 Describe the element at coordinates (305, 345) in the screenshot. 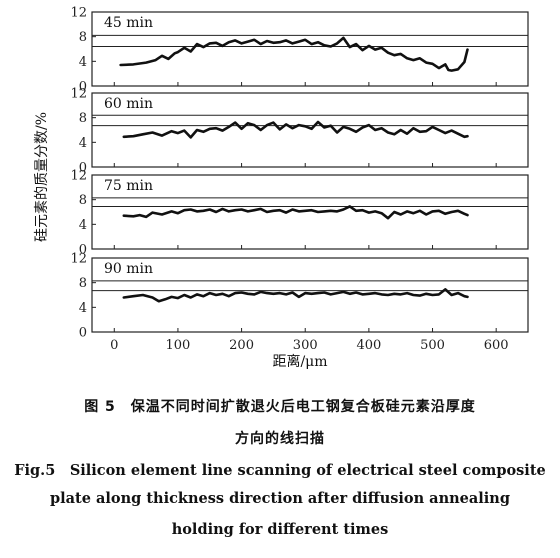

I see `x-tick-label: 300` at that location.